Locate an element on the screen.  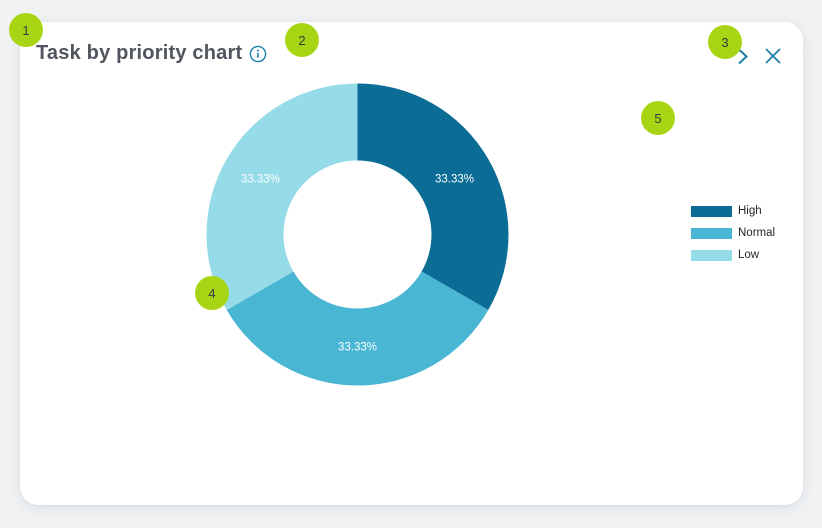
info-button is located at coordinates (258, 54).